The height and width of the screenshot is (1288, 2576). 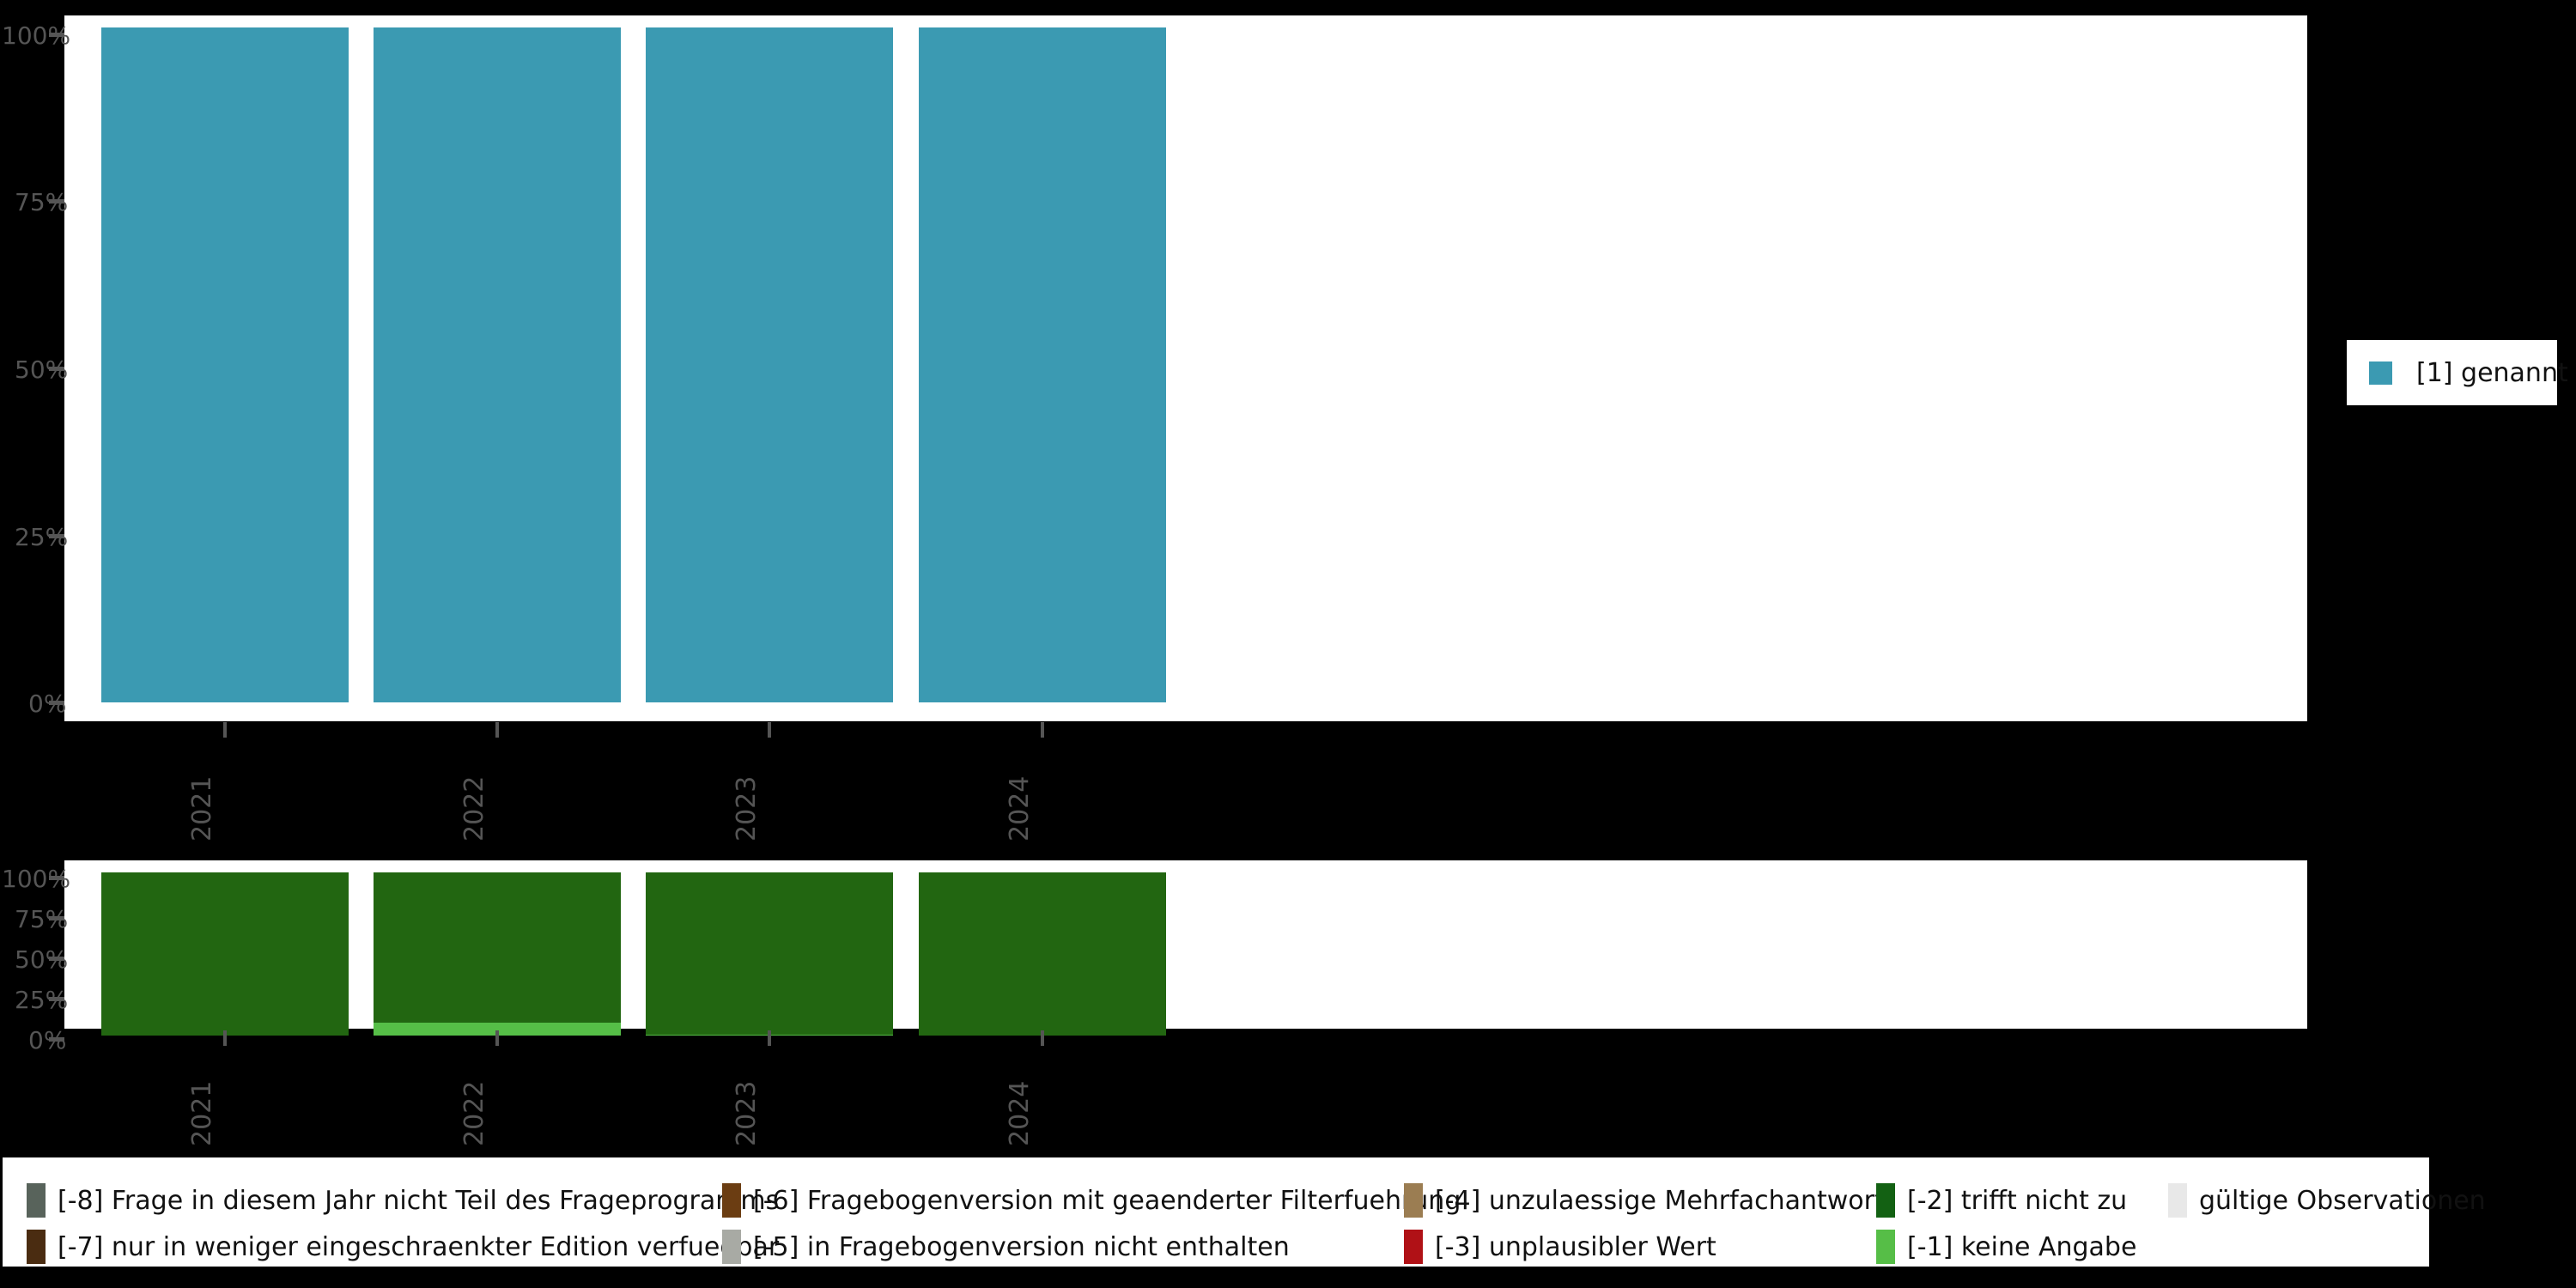 I want to click on legend-item-m2: [-2] trifft nicht zu, so click(x=2002, y=1200).